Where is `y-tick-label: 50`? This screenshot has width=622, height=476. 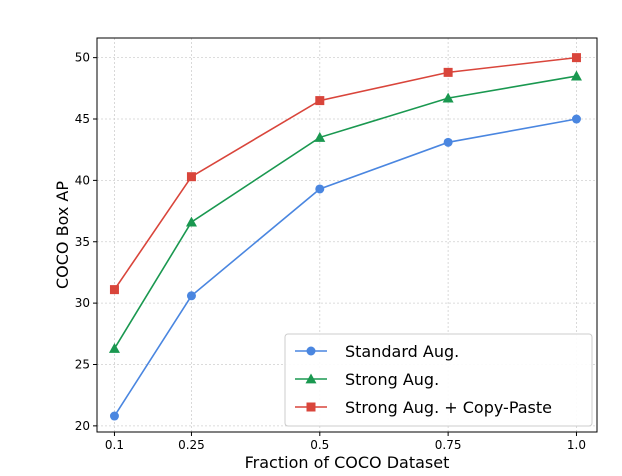 y-tick-label: 50 is located at coordinates (82, 58).